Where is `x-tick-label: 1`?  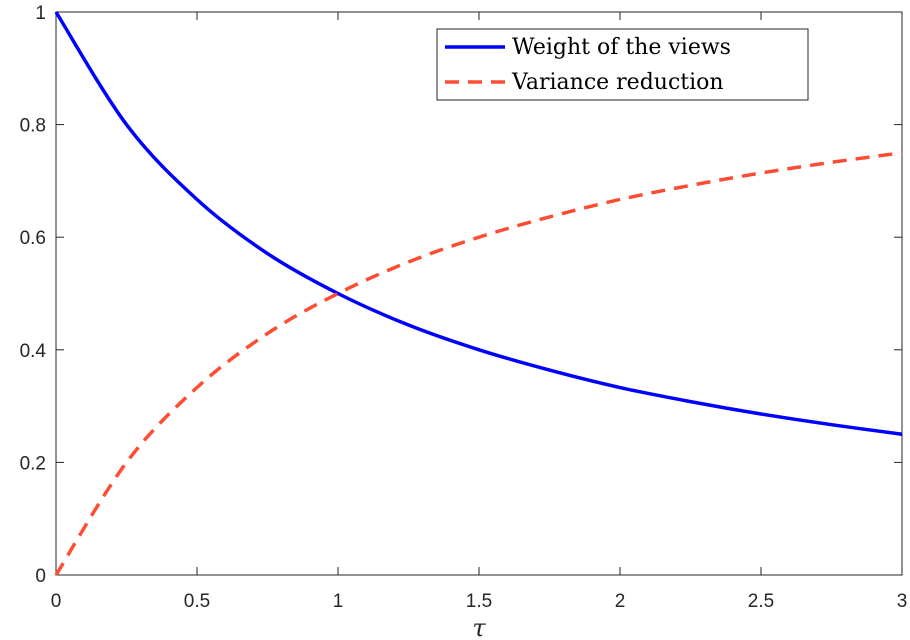
x-tick-label: 1 is located at coordinates (338, 601).